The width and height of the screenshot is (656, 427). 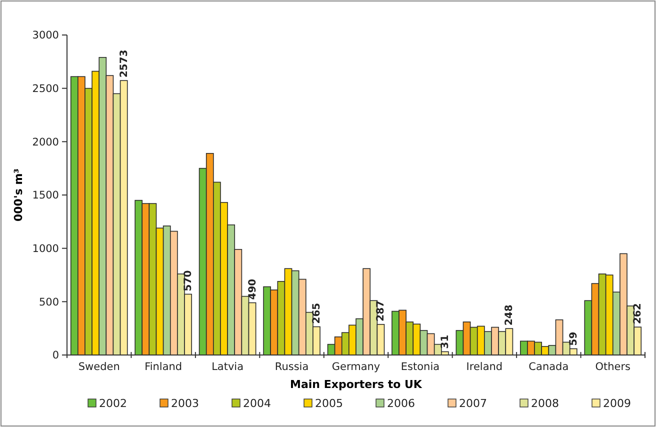 I want to click on legend-label: 2004, so click(x=257, y=403).